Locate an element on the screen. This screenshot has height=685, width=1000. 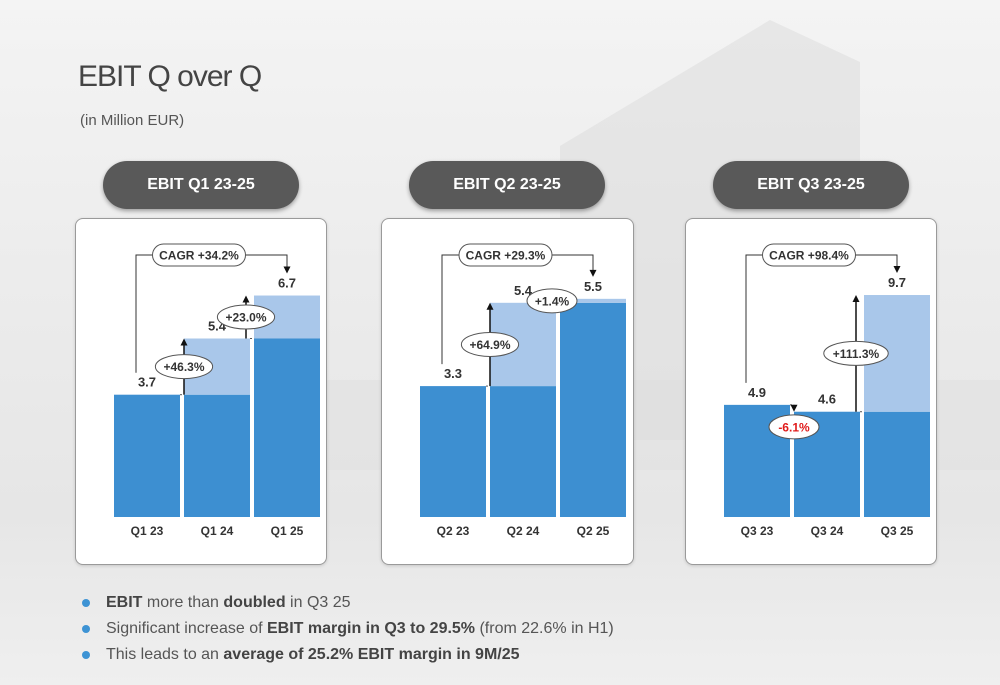
page-title: EBIT Q over Q is located at coordinates (170, 76).